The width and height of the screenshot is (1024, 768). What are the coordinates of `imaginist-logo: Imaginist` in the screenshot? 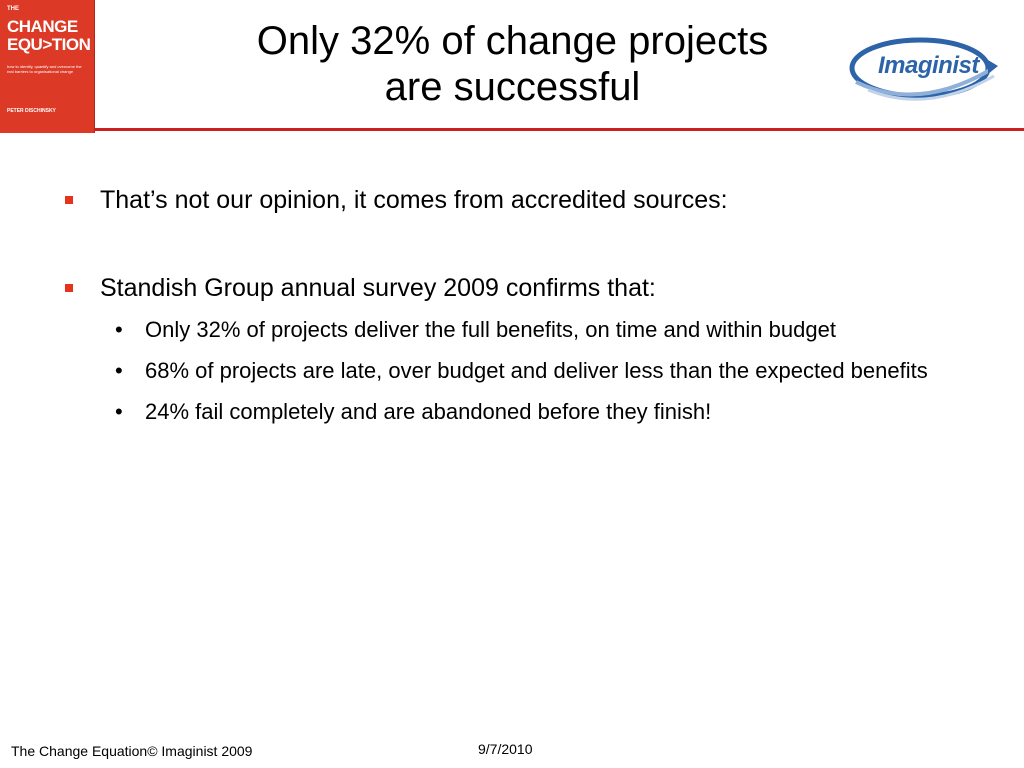 It's located at (923, 69).